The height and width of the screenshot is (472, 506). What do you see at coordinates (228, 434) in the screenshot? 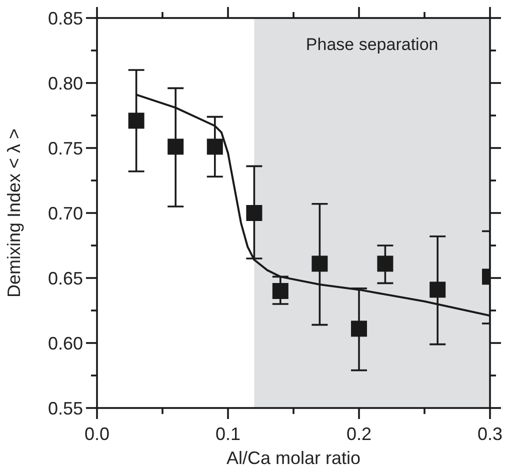
I see `x-tick-label: 0.1` at bounding box center [228, 434].